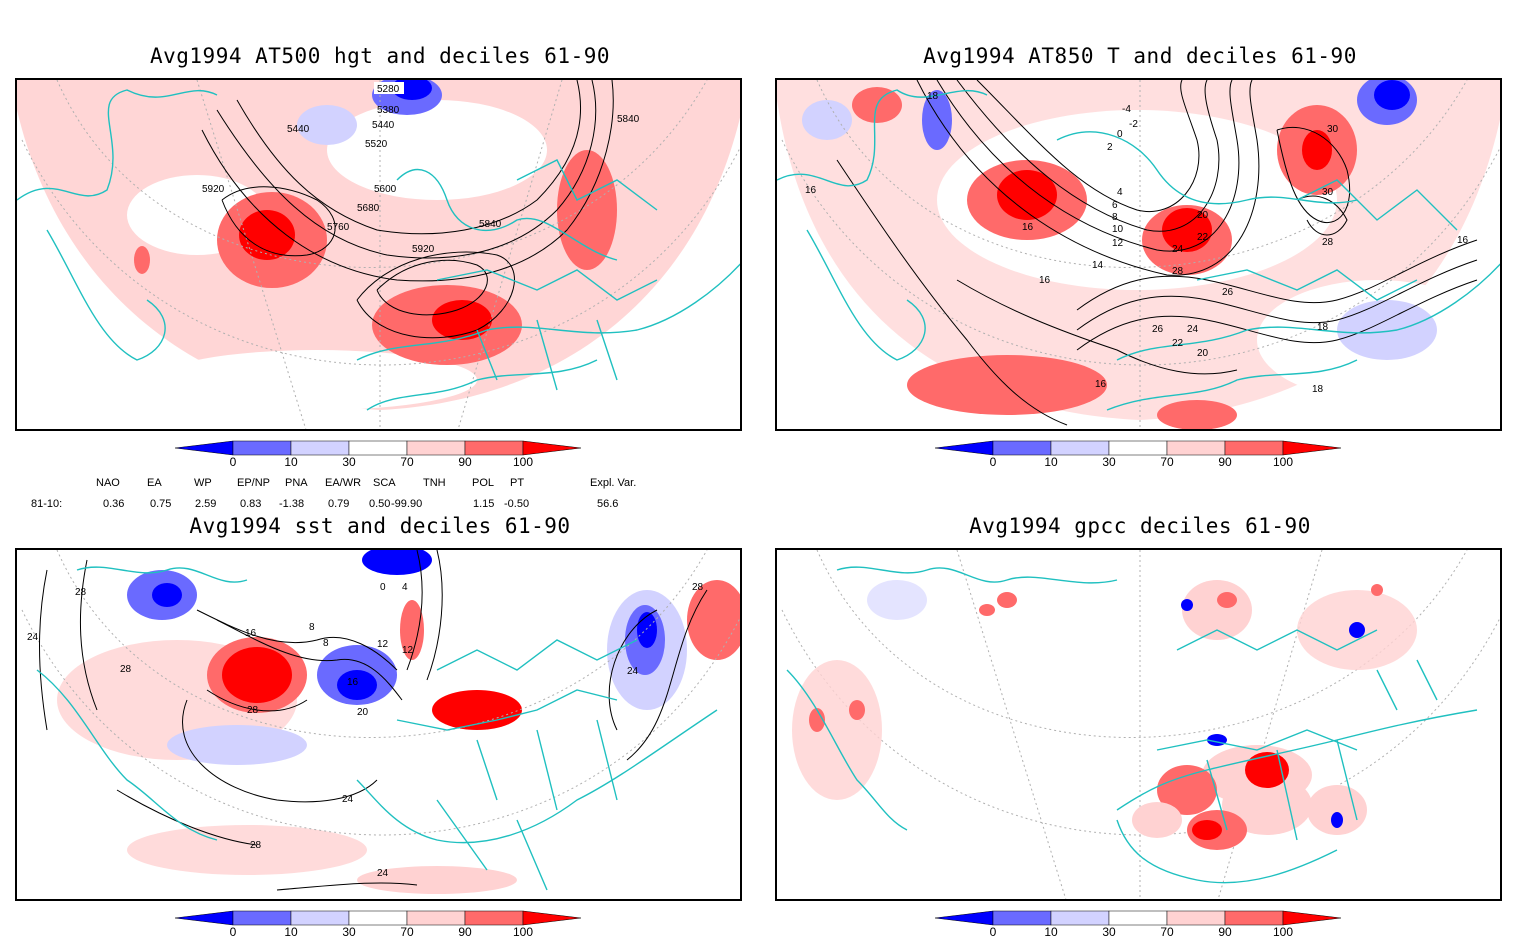 Image resolution: width=1520 pixels, height=944 pixels. Describe the element at coordinates (1140, 56) in the screenshot. I see `panel-title-t850: Avg1994 AT850 T and deciles 61-90` at that location.